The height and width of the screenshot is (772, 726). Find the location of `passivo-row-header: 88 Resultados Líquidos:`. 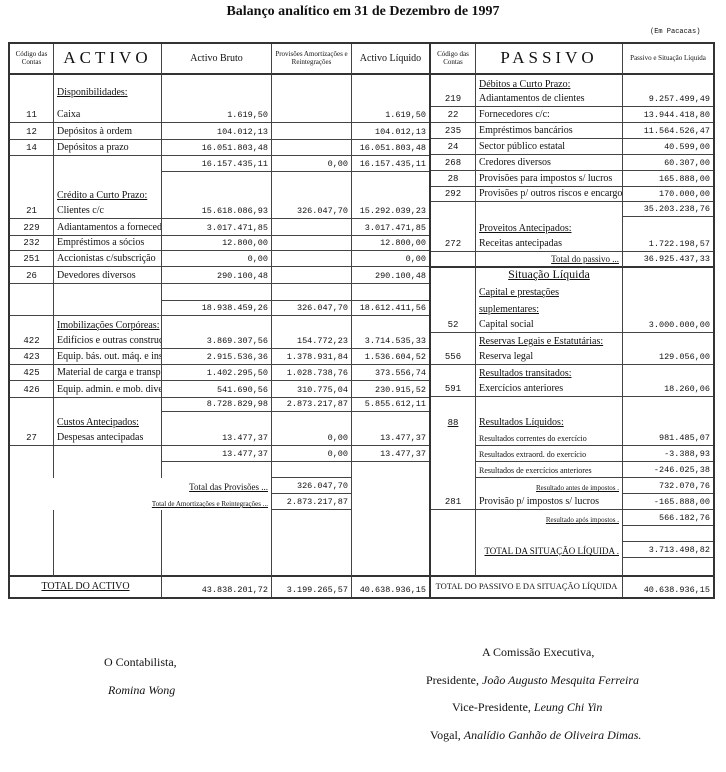

passivo-row-header: 88 Resultados Líquidos: is located at coordinates (572, 421).